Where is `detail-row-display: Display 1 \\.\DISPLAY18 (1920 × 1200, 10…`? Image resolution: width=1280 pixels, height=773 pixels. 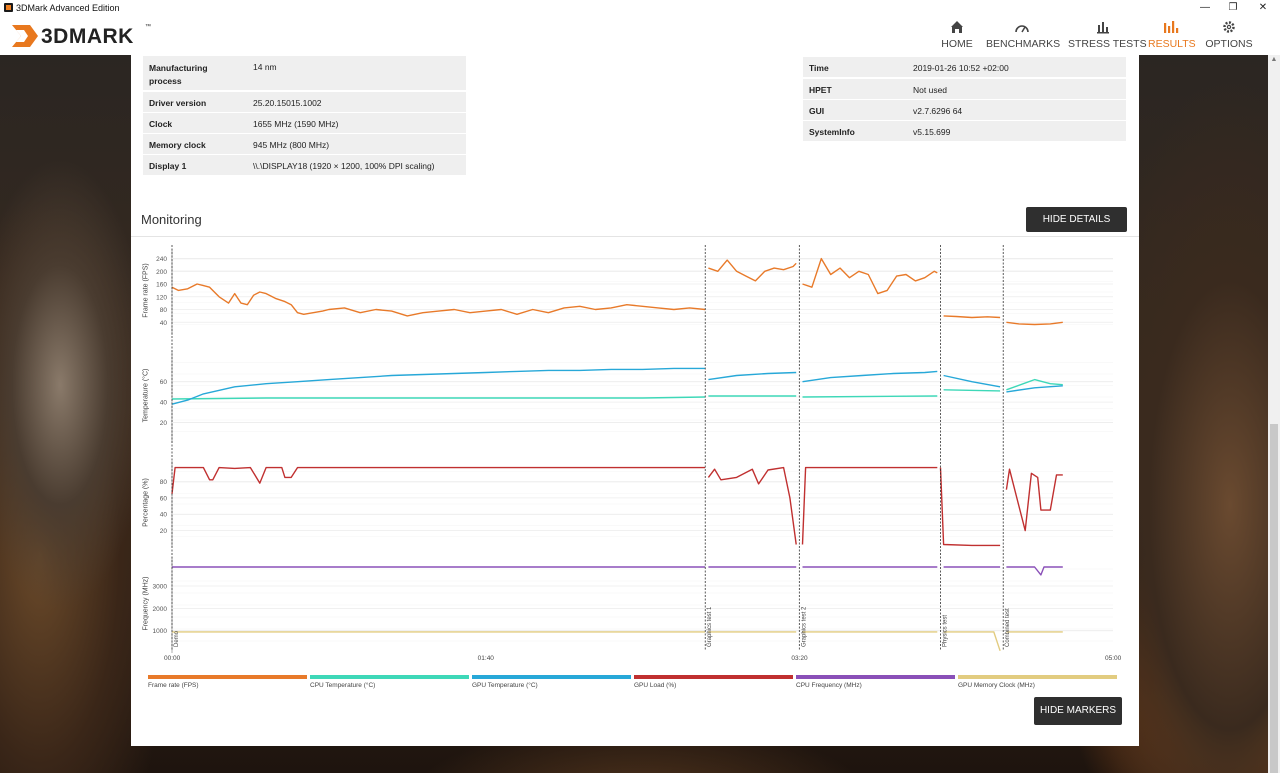 detail-row-display: Display 1 \\.\DISPLAY18 (1920 × 1200, 10… is located at coordinates (304, 165).